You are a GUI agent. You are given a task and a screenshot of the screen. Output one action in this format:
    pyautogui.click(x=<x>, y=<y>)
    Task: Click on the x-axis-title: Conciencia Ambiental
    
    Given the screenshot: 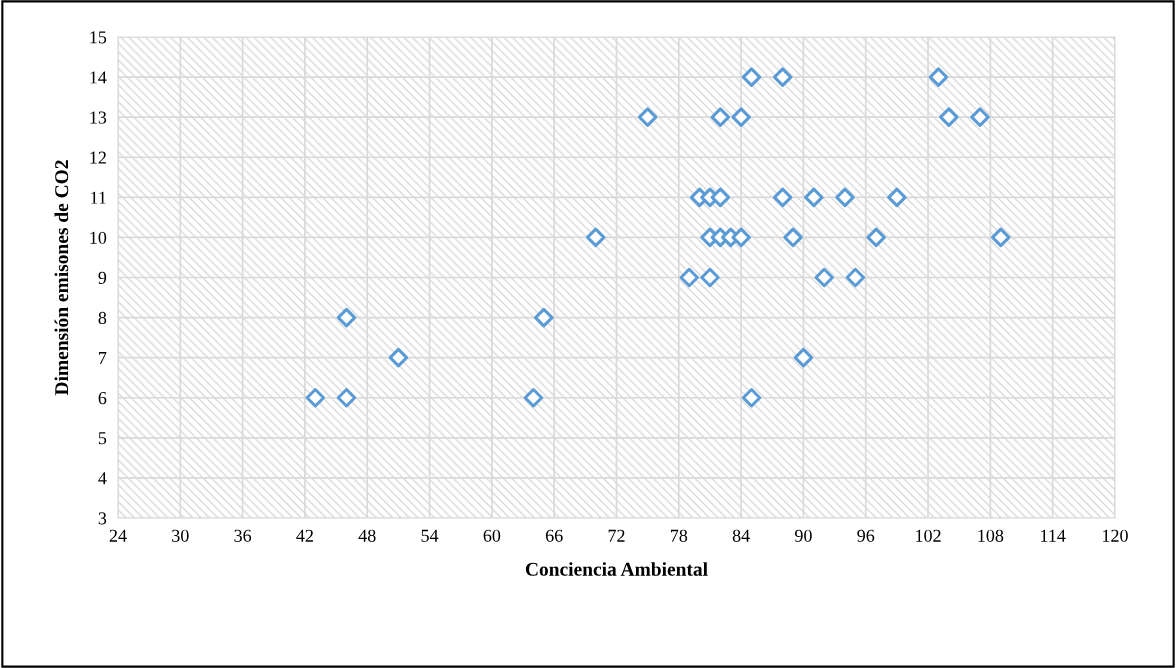 What is the action you would take?
    pyautogui.click(x=616, y=569)
    